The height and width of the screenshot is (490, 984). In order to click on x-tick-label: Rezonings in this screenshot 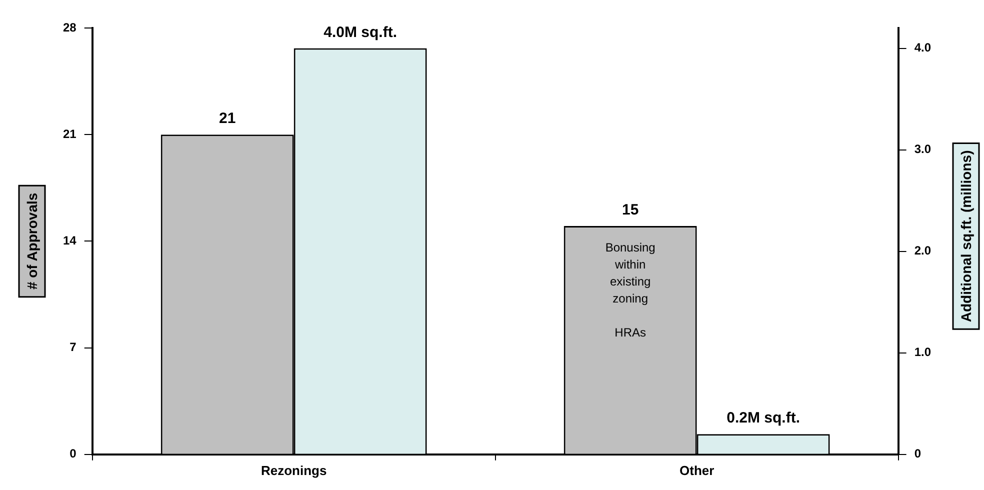, I will do `click(293, 470)`.